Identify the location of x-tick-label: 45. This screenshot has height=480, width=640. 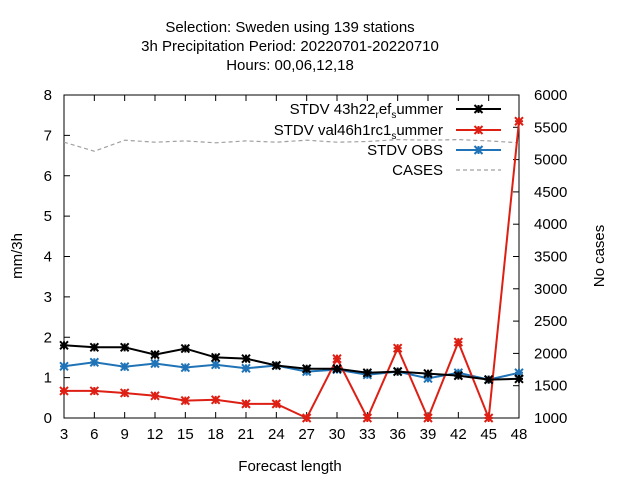
(488, 434).